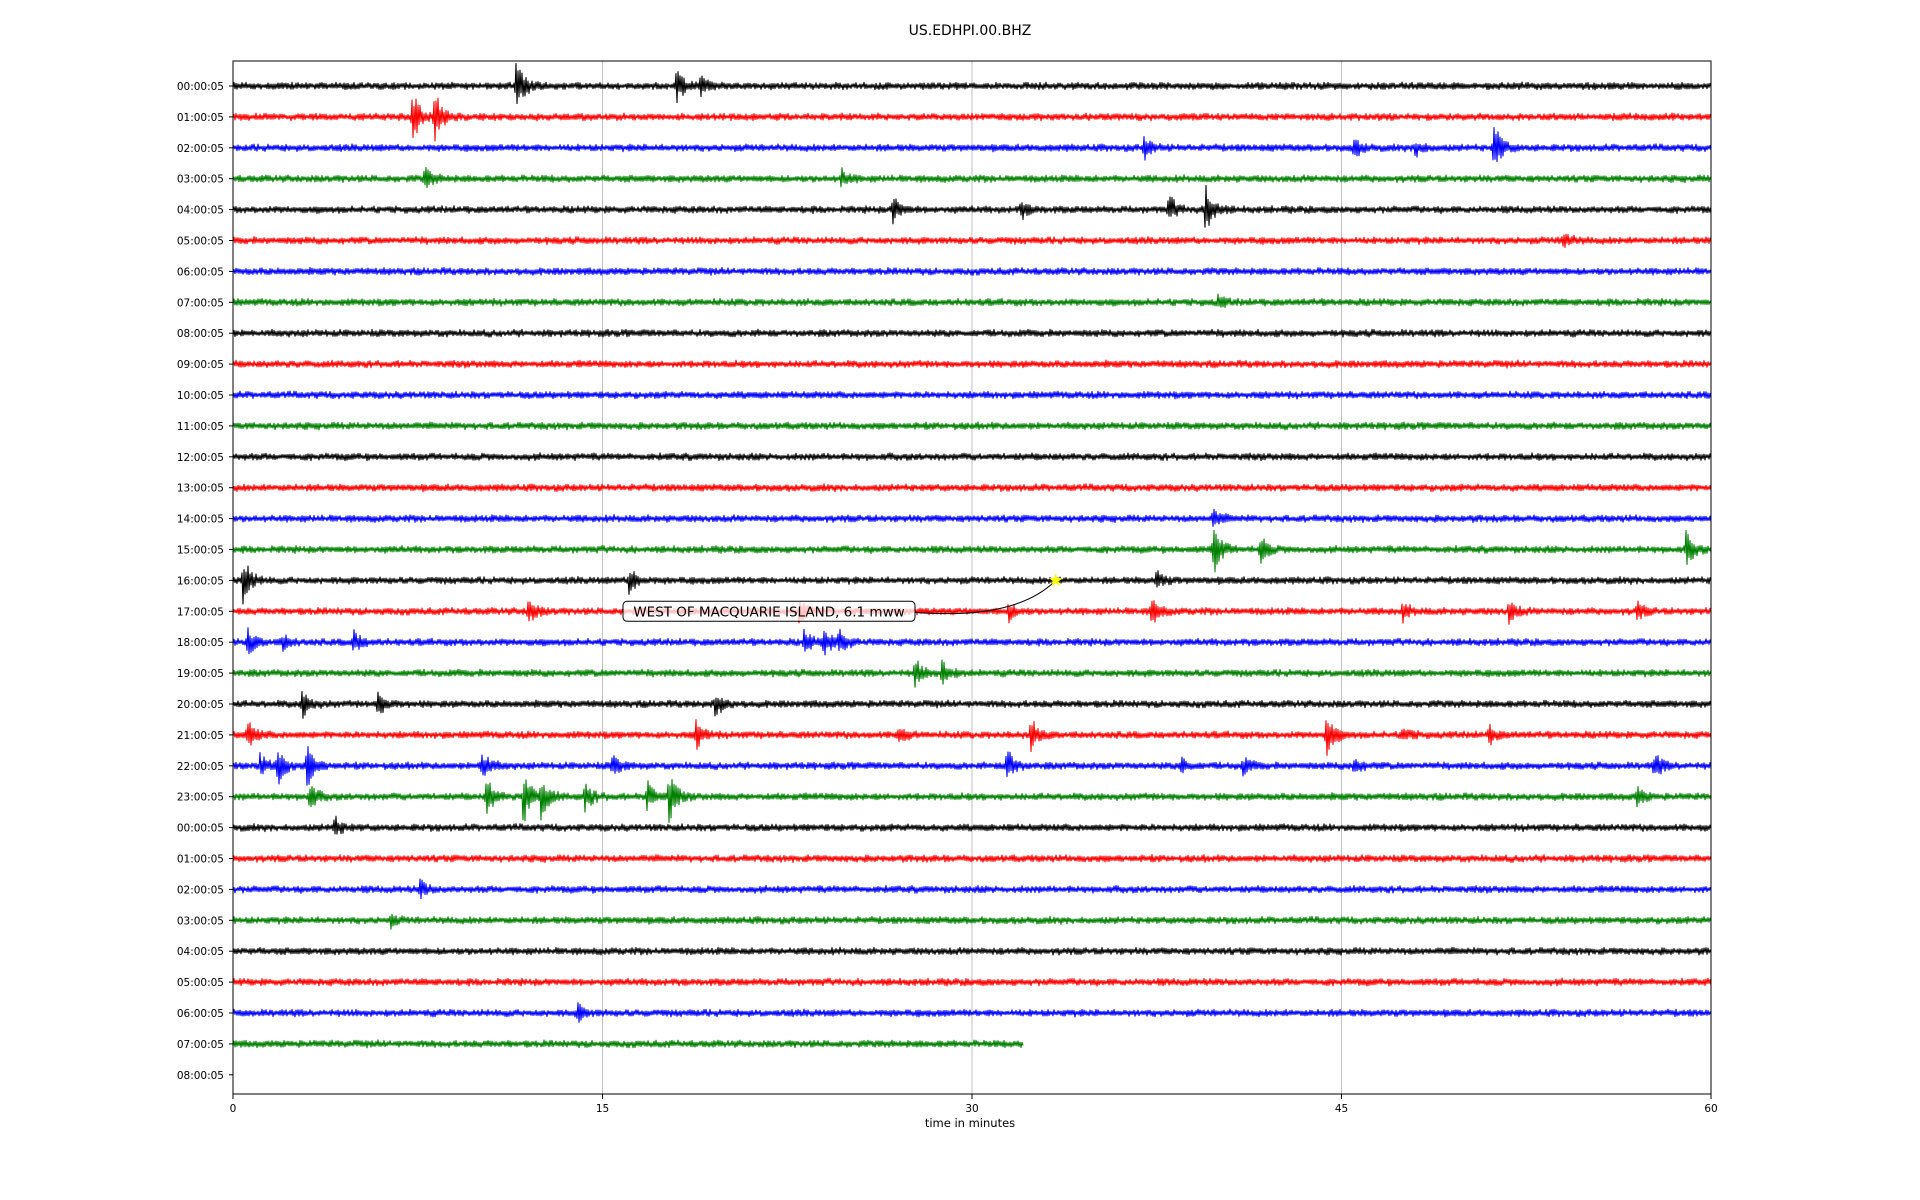  What do you see at coordinates (602, 1109) in the screenshot?
I see `x-tick-label: 15` at bounding box center [602, 1109].